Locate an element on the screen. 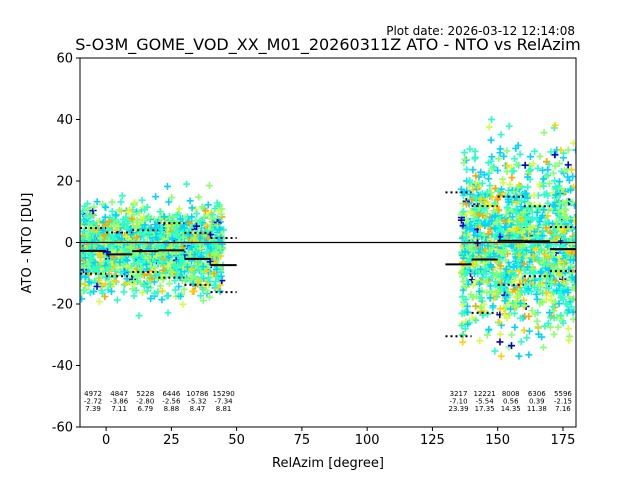  bin-stat-label: 6.79 is located at coordinates (145, 409).